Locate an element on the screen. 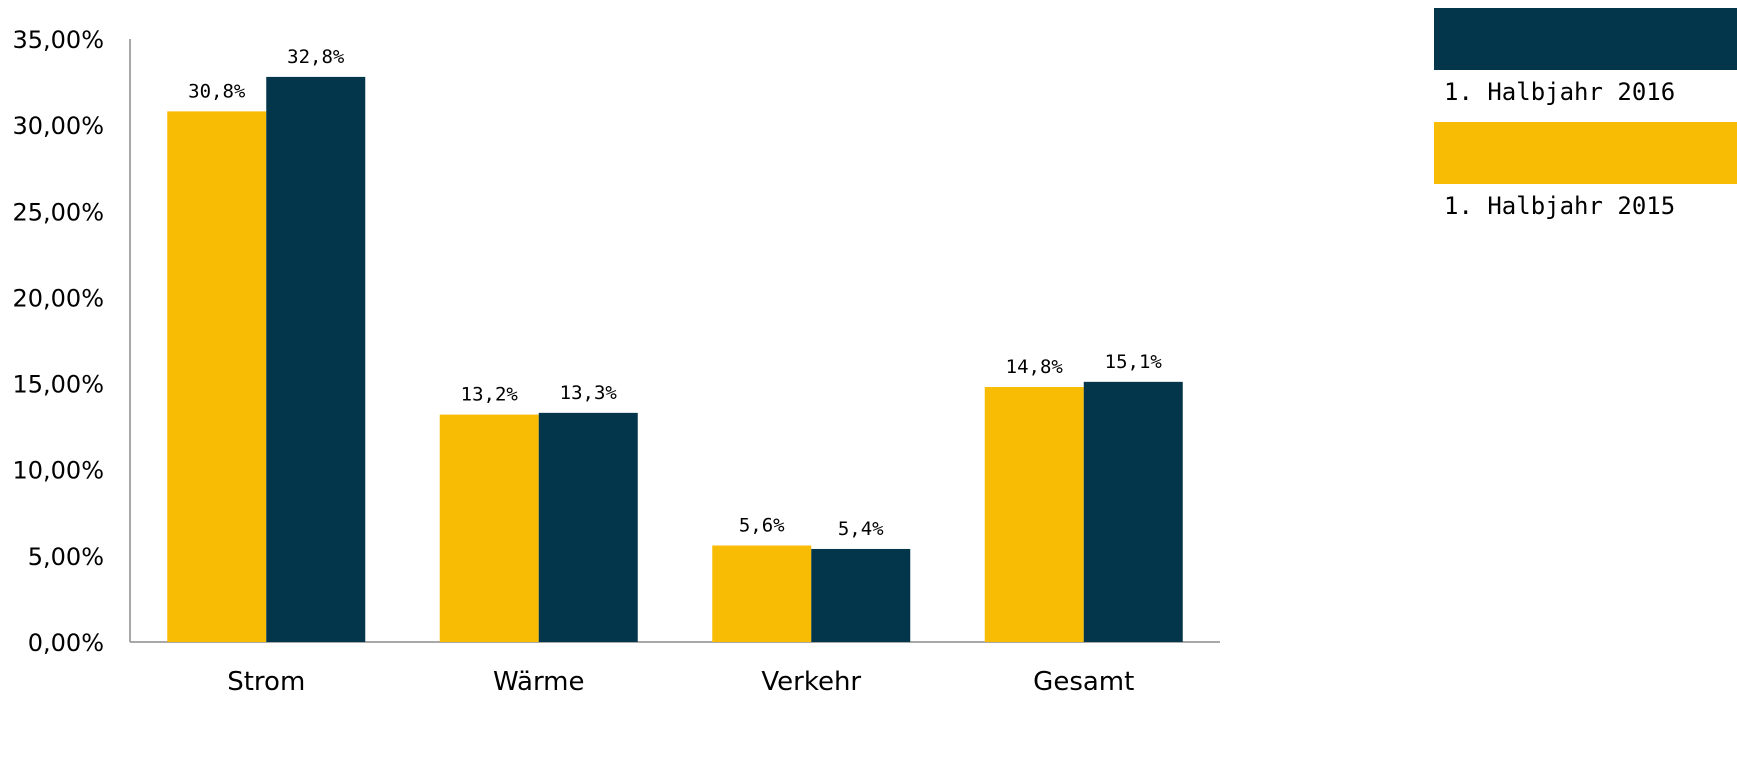 Image resolution: width=1737 pixels, height=767 pixels. bar-wärme-0 is located at coordinates (489, 528).